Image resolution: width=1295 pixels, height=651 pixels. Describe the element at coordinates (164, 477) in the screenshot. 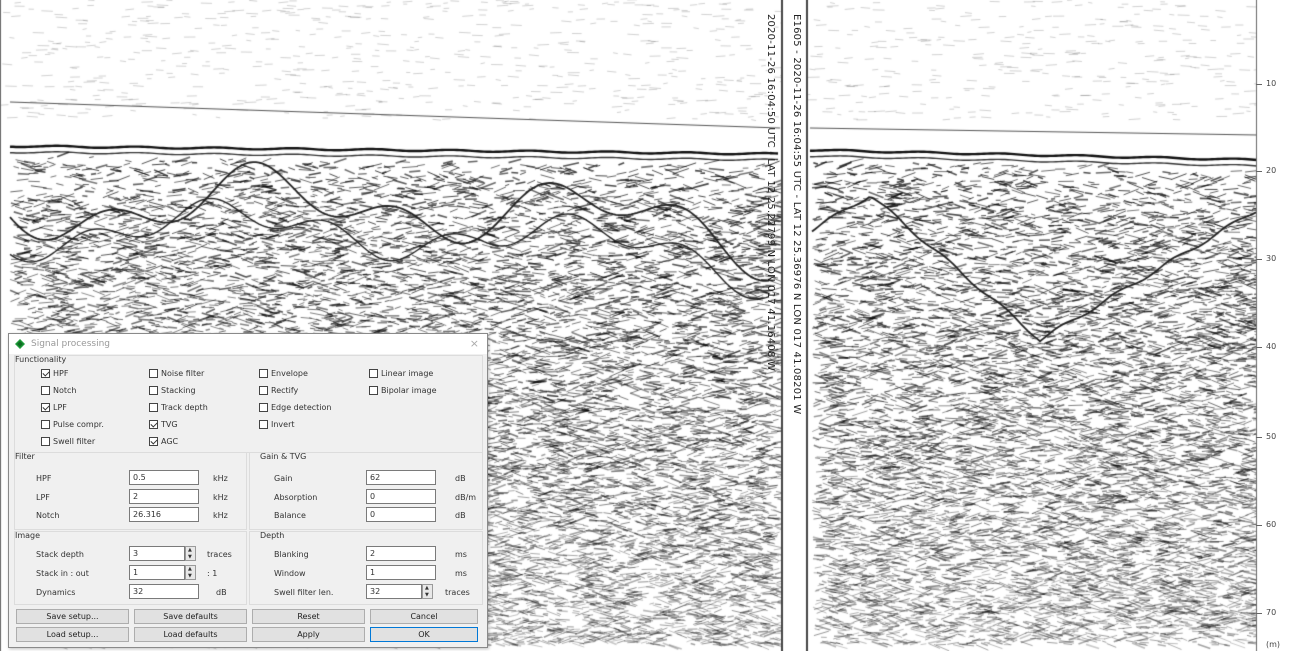

I see `hpf-field: 0.5` at that location.